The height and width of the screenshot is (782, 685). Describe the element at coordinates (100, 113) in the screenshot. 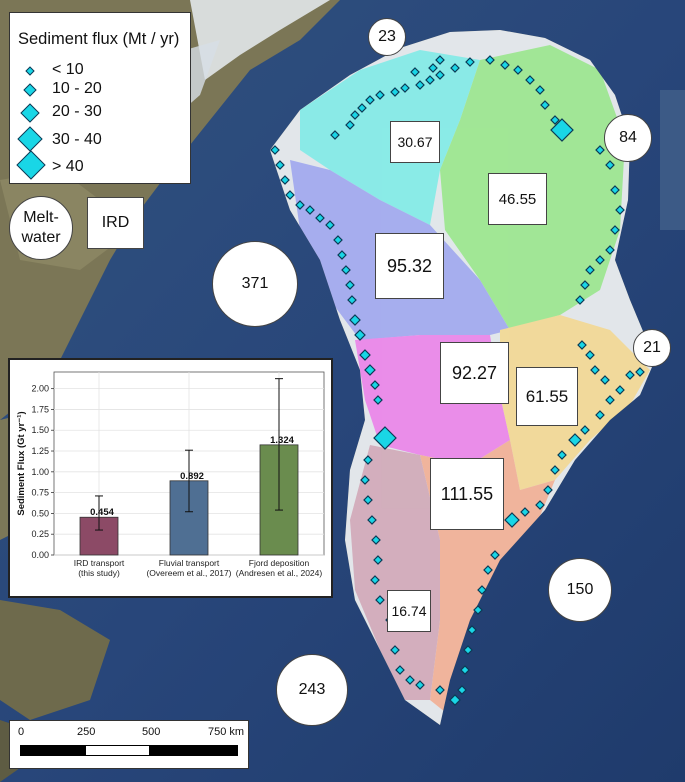

I see `legend-item: 20 - 30` at that location.